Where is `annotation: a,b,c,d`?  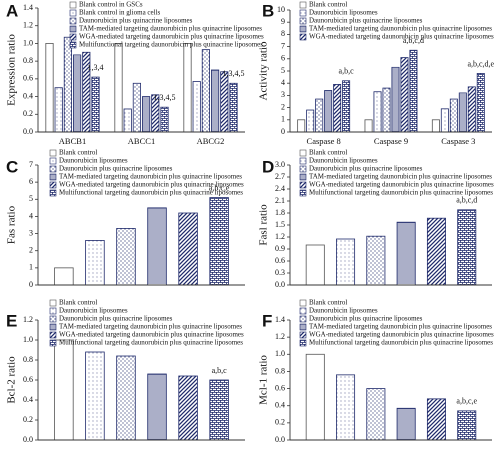
annotation: a,b,c,d is located at coordinates (413, 40).